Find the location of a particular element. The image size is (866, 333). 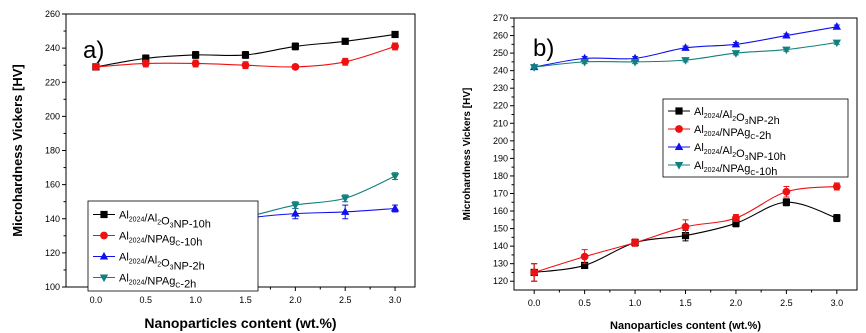

y-tick-label: 190 is located at coordinates (500, 158).